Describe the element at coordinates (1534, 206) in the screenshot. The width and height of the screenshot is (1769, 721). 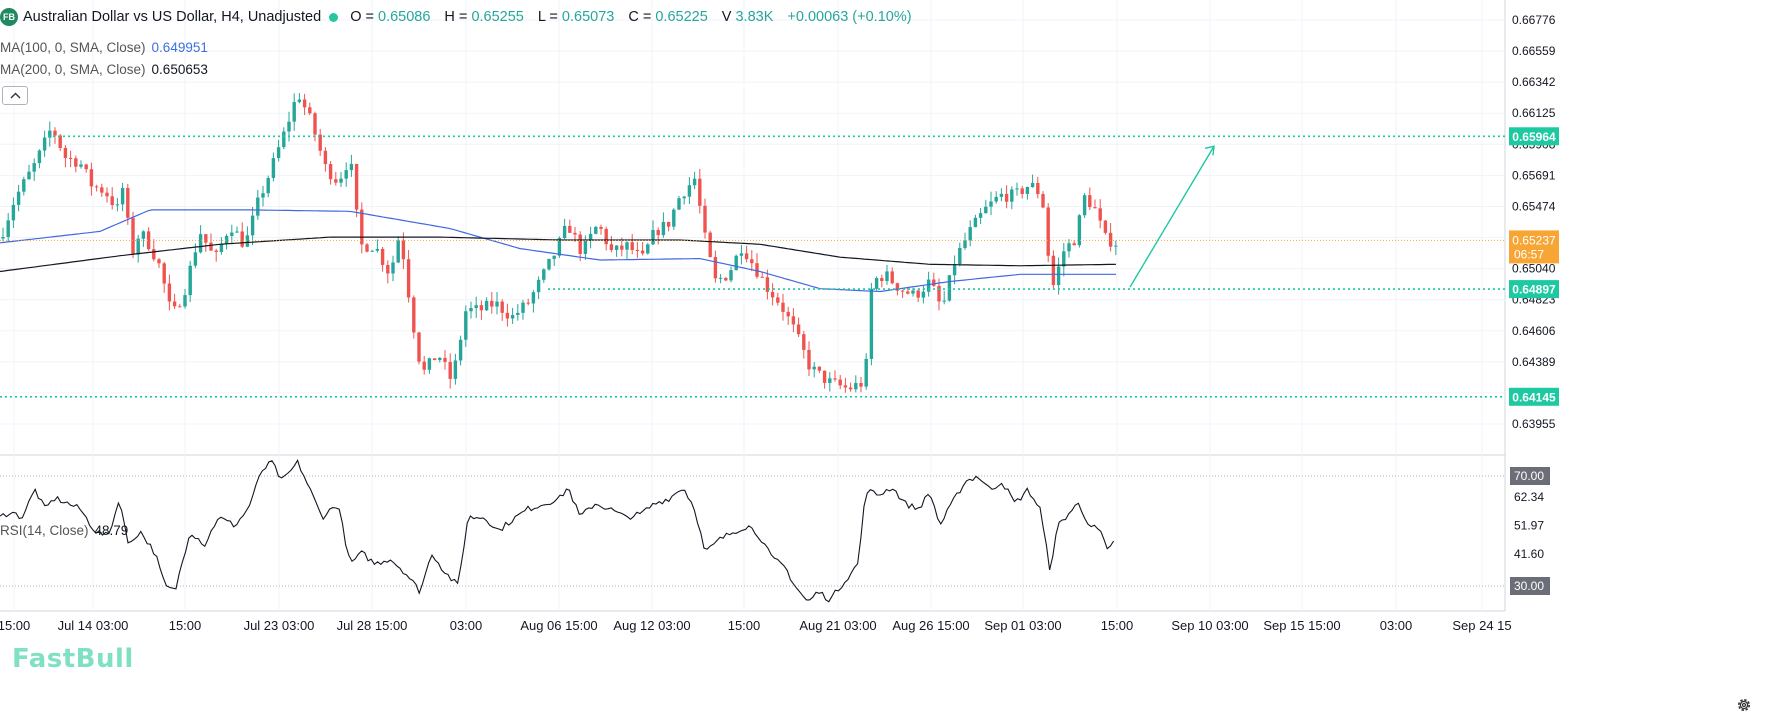
I see `y-tick-label: 0.65474` at that location.